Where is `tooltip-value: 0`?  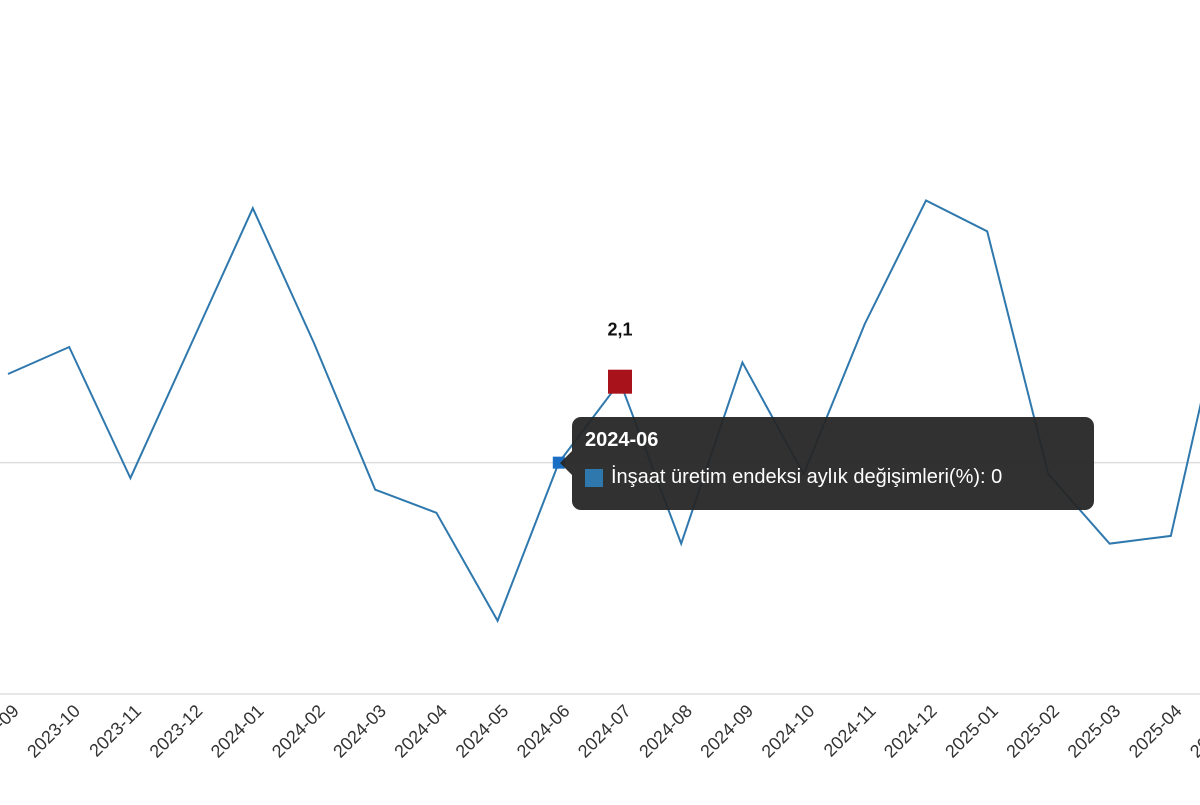 tooltip-value: 0 is located at coordinates (997, 477).